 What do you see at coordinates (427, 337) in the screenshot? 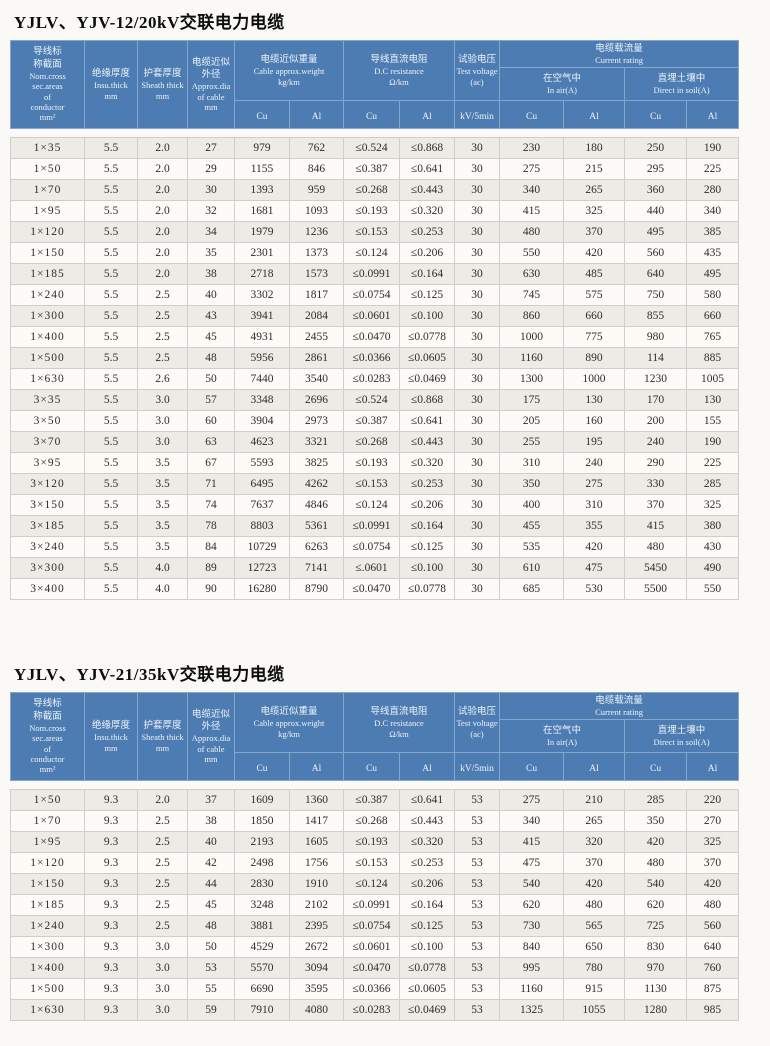
I see `cell-dc-al: ≤0.0778` at bounding box center [427, 337].